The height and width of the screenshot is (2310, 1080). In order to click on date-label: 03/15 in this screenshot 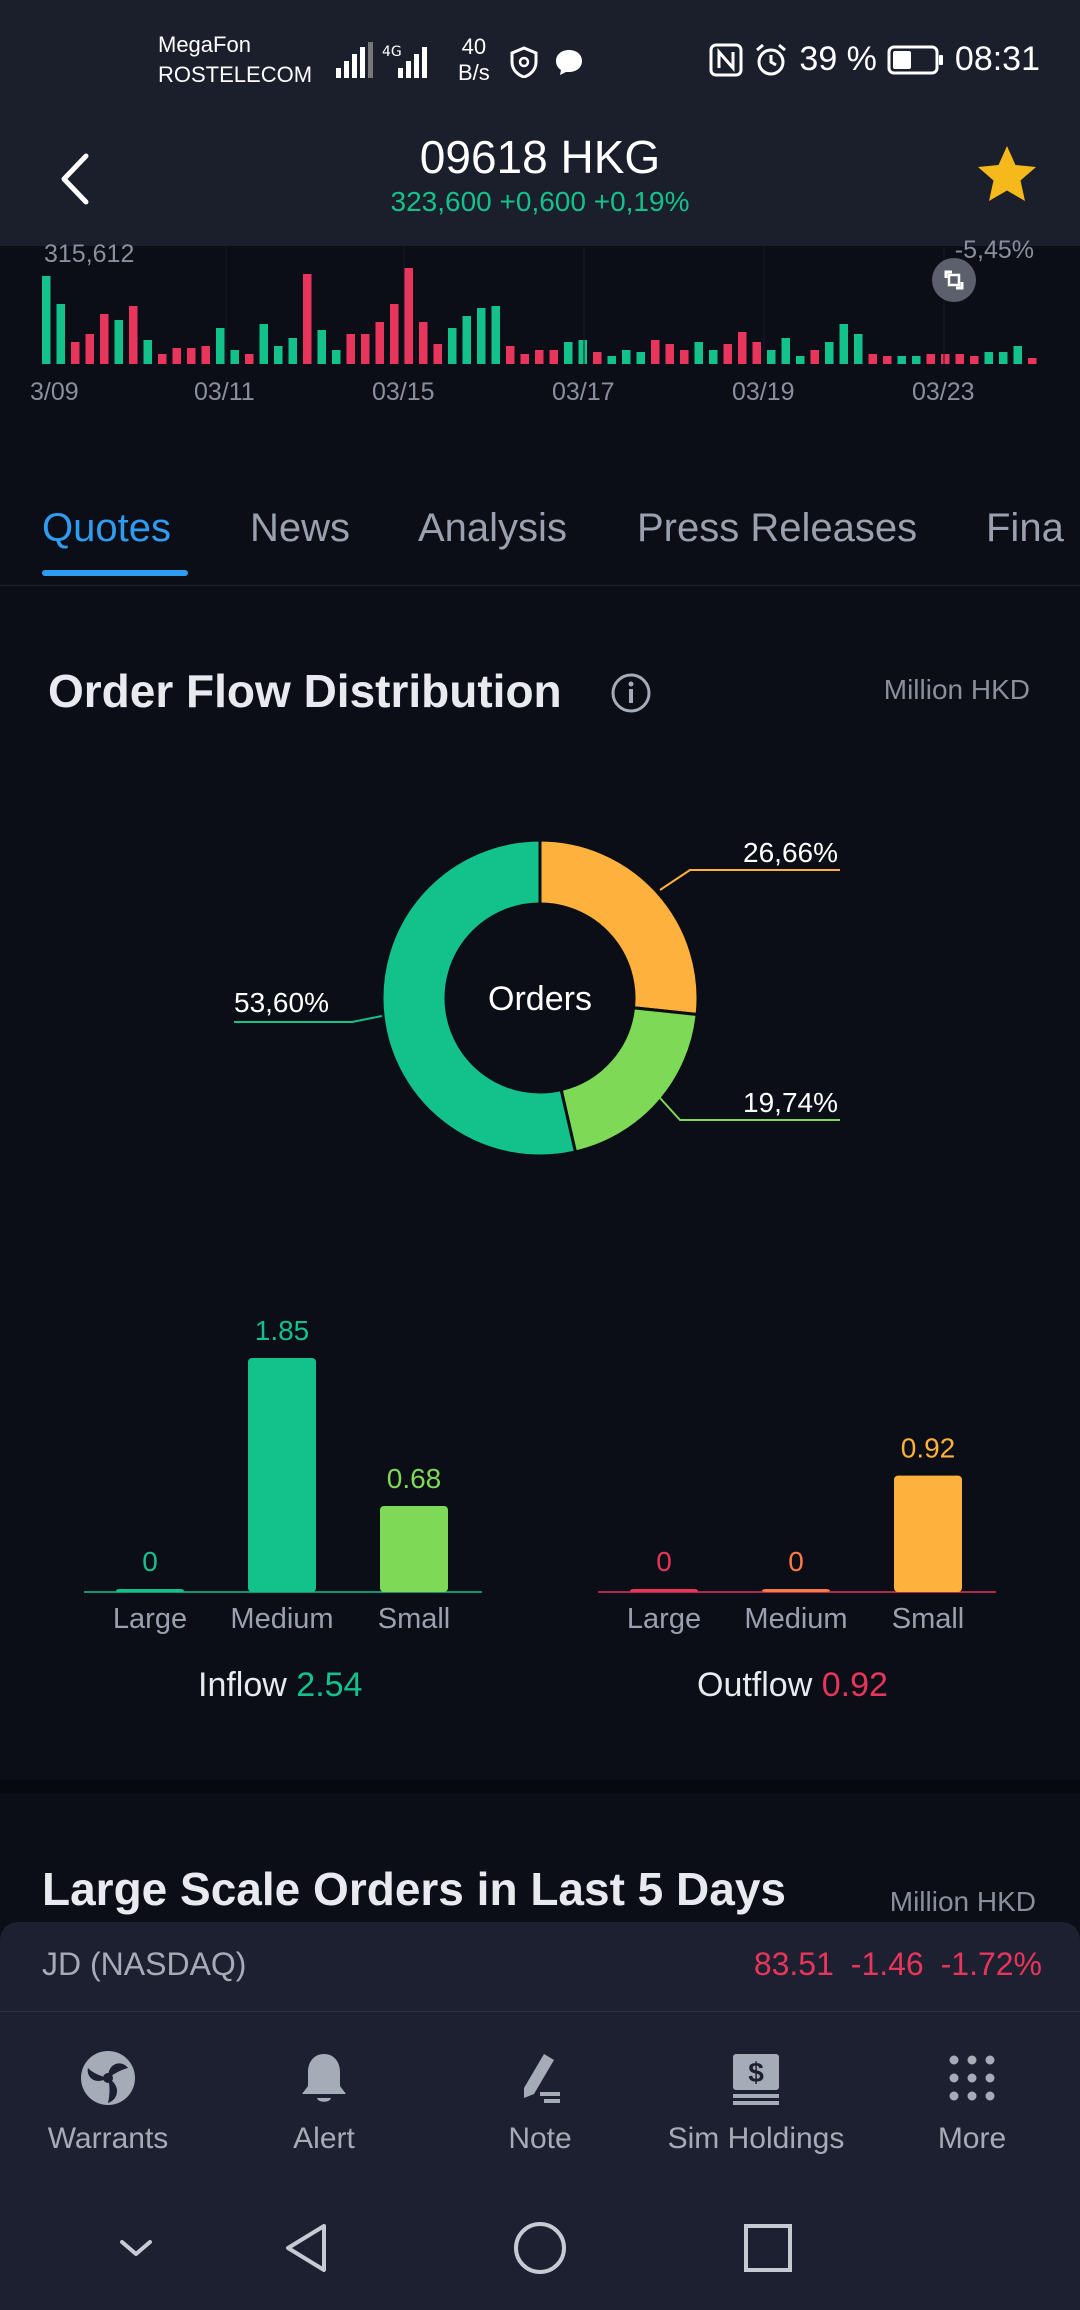, I will do `click(403, 392)`.